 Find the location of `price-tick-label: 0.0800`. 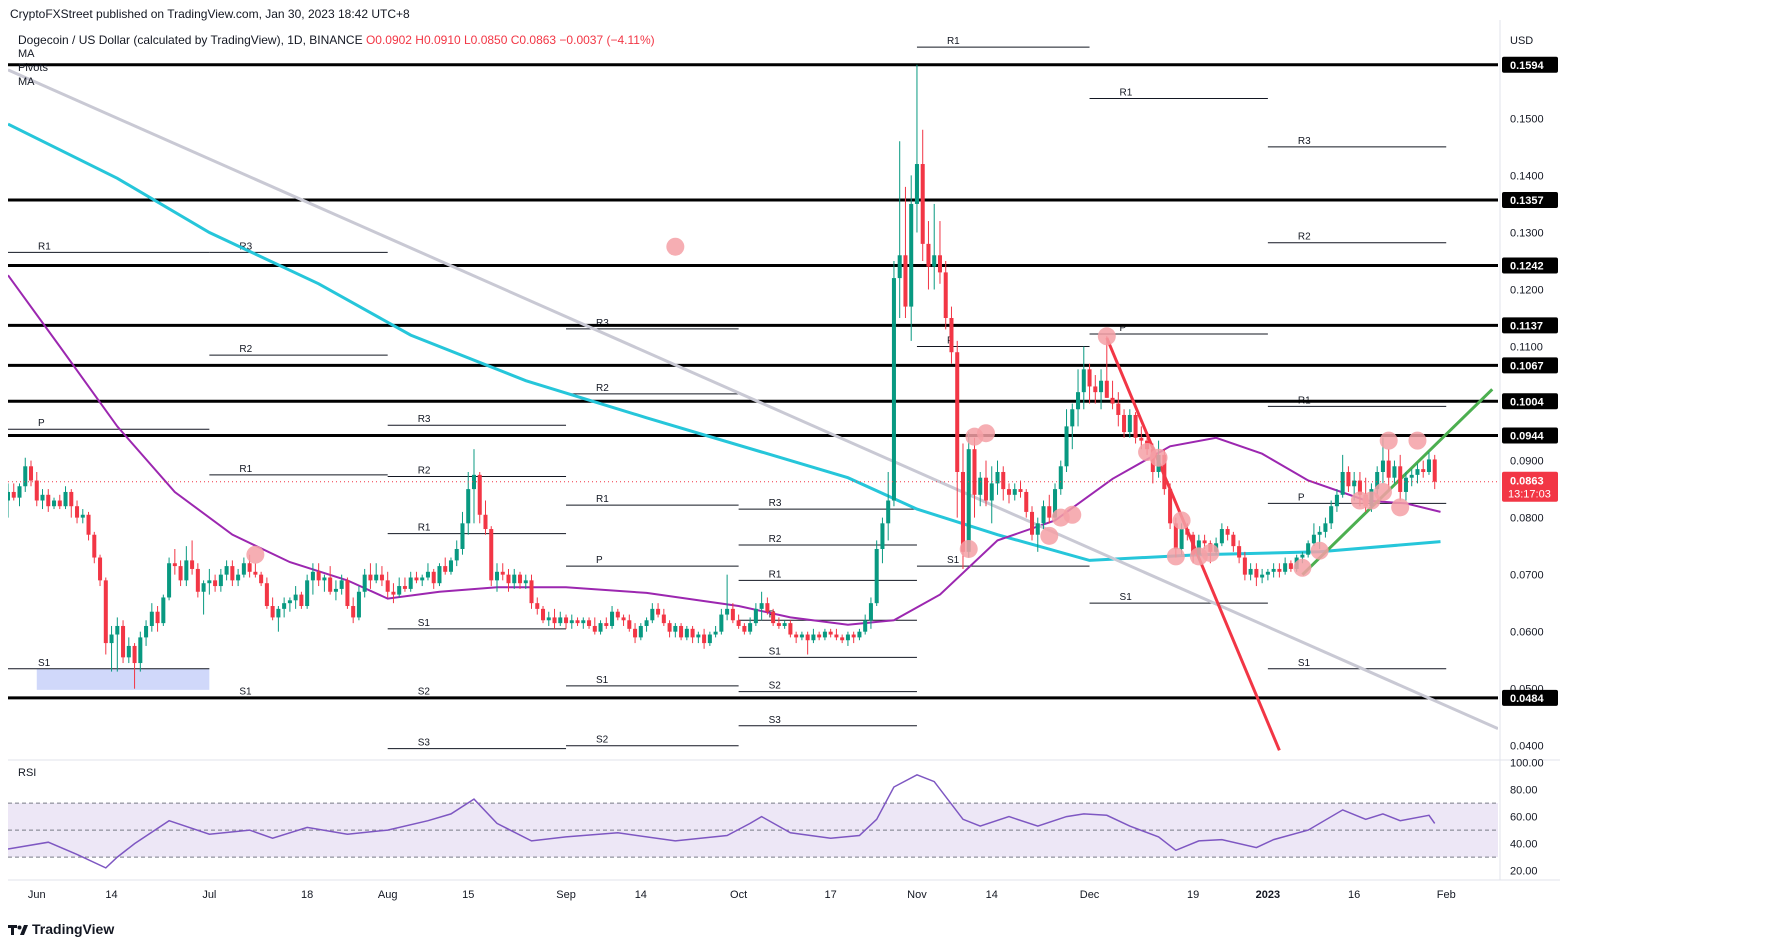

price-tick-label: 0.0800 is located at coordinates (1527, 519).